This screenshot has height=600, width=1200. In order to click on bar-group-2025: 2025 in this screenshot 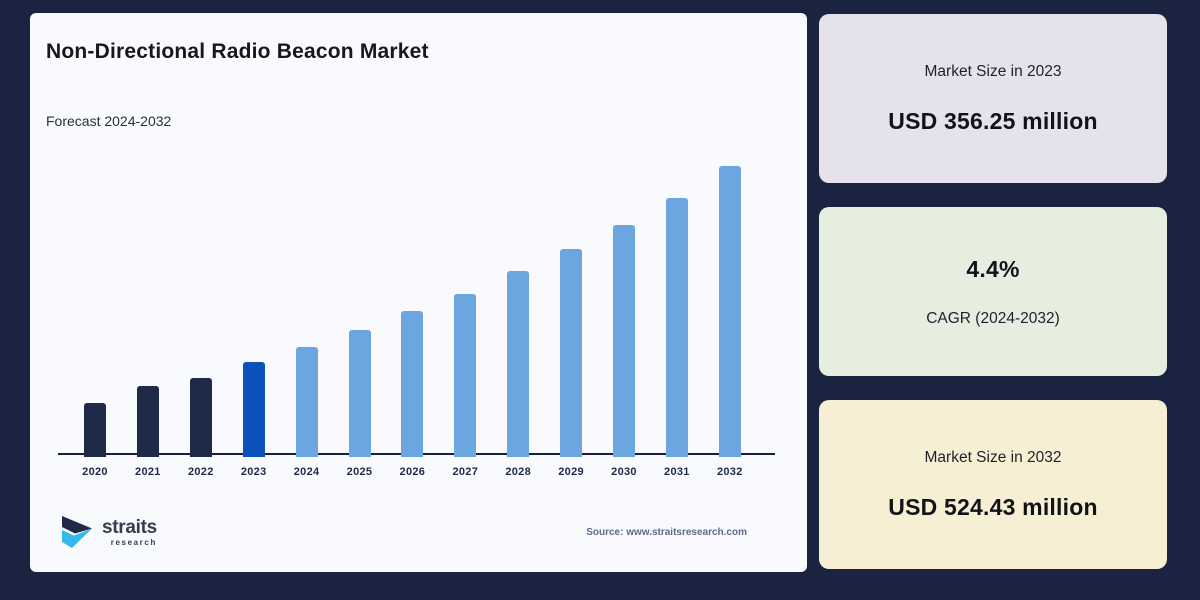, I will do `click(360, 408)`.